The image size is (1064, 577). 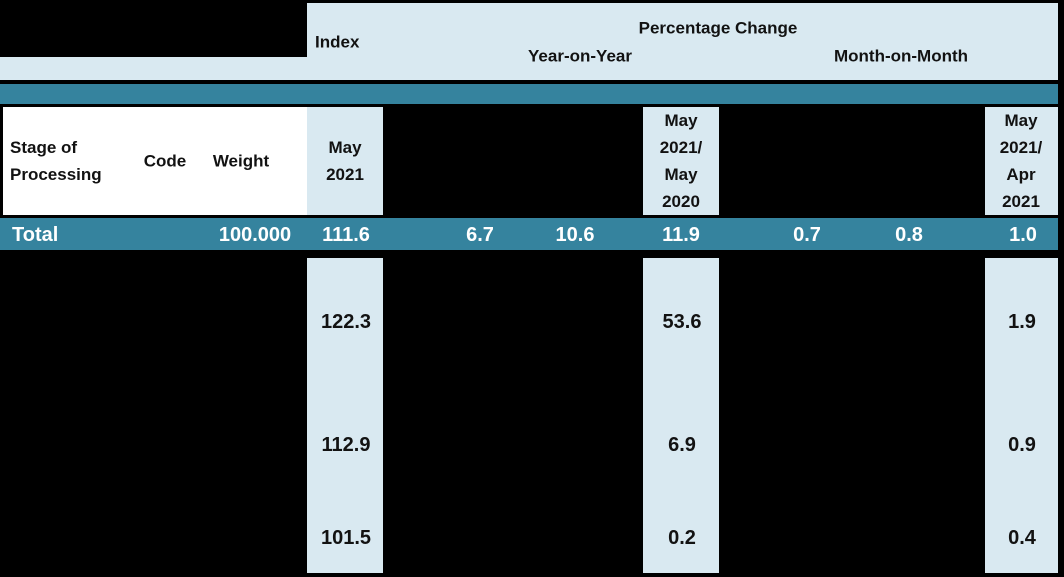 What do you see at coordinates (346, 235) in the screenshot?
I see `total-index-value: 111.6` at bounding box center [346, 235].